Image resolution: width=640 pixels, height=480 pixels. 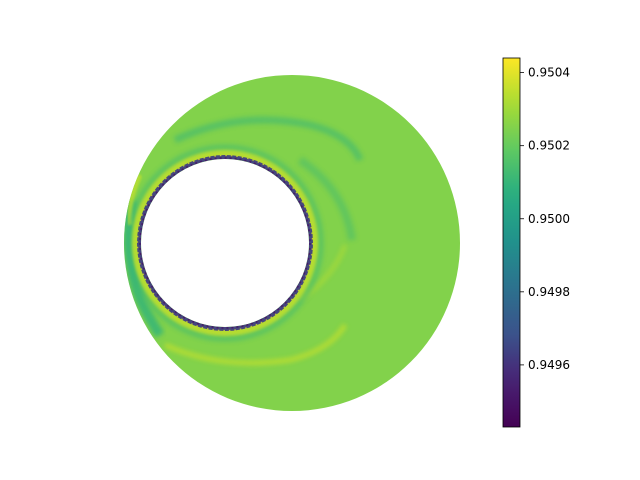 I want to click on colorbar-gradient, so click(x=511, y=242).